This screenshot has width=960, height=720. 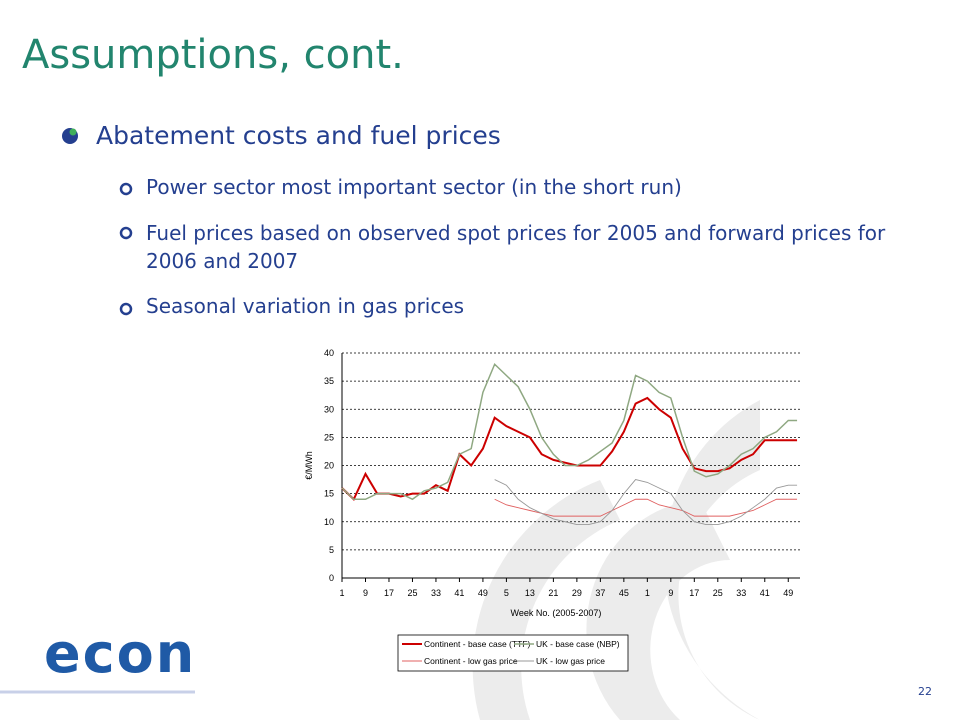 I want to click on x-tick-label: 13, so click(x=530, y=593).